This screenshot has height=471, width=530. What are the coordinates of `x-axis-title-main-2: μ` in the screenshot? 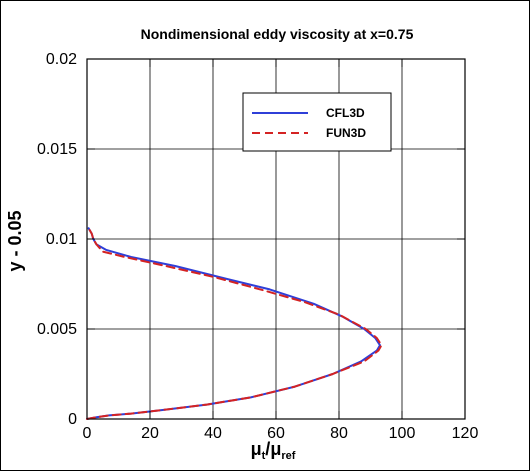 It's located at (275, 449).